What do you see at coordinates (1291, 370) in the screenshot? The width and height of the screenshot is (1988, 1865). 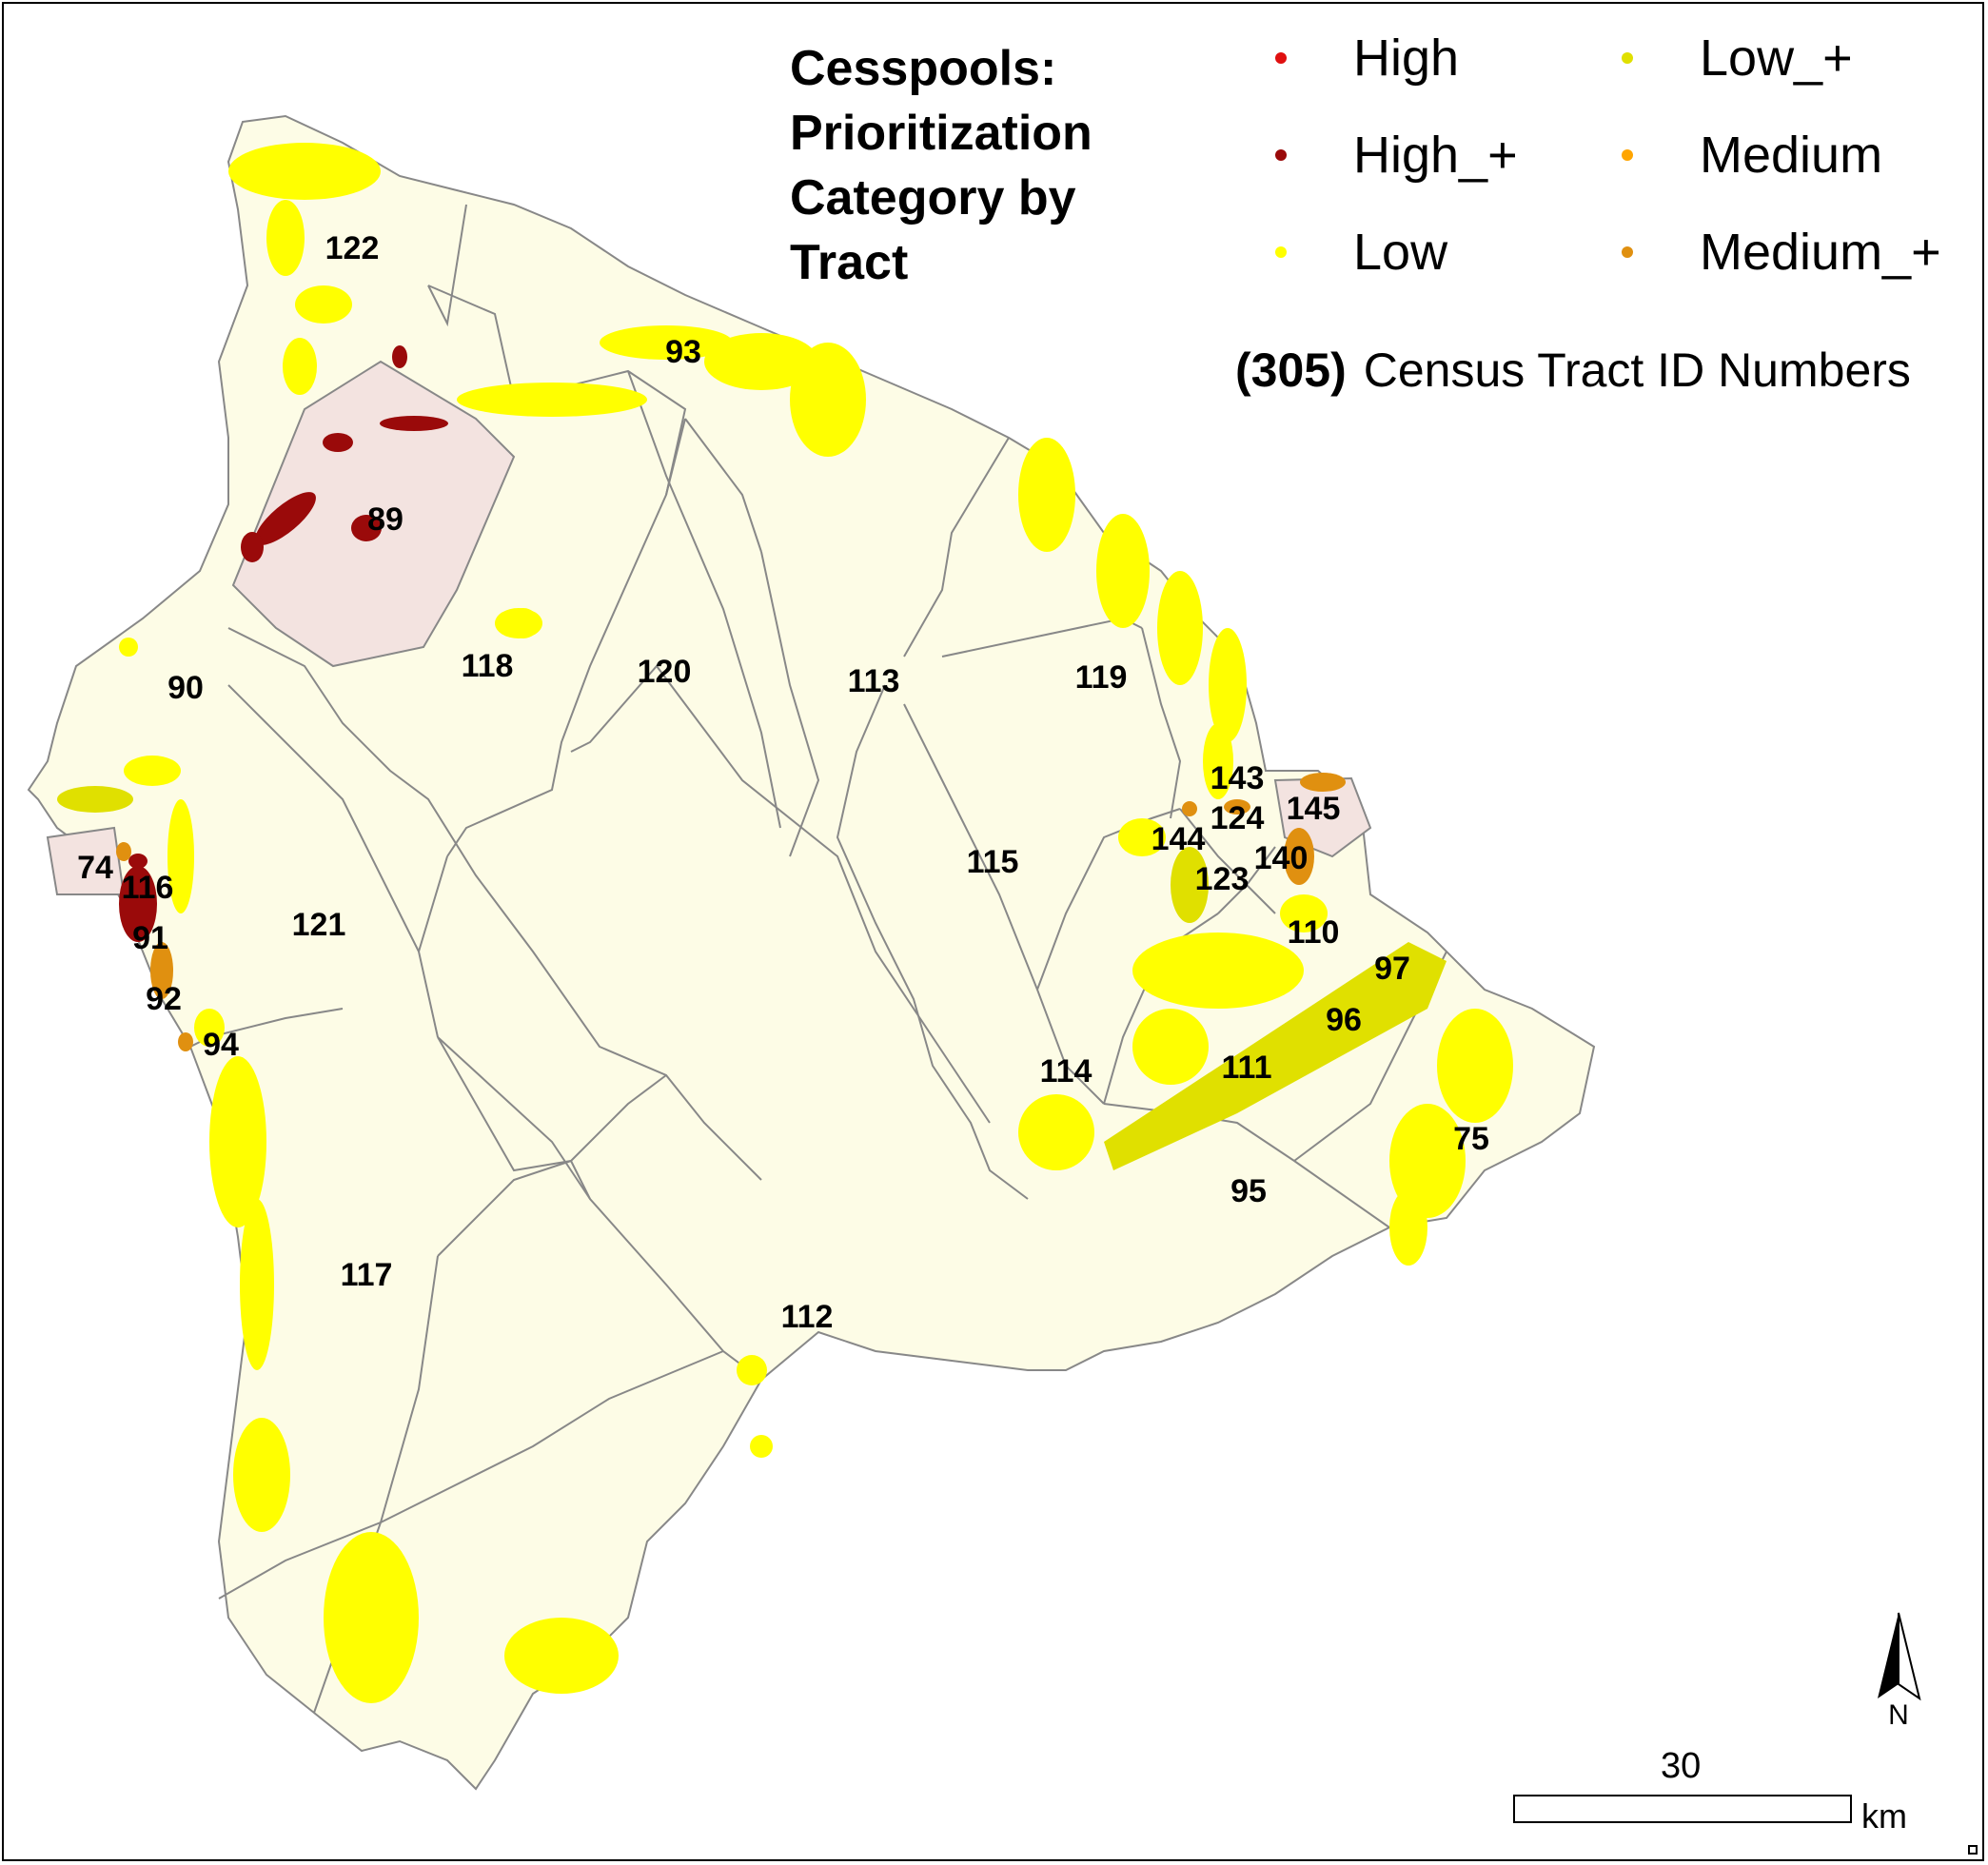 I see `census-id-example: (305)` at bounding box center [1291, 370].